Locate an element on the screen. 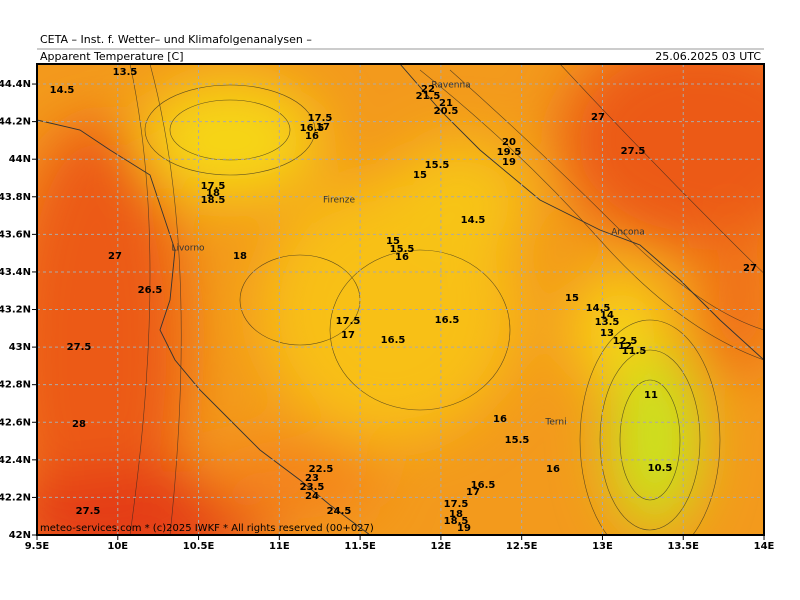  contour-label: 12 is located at coordinates (625, 346).